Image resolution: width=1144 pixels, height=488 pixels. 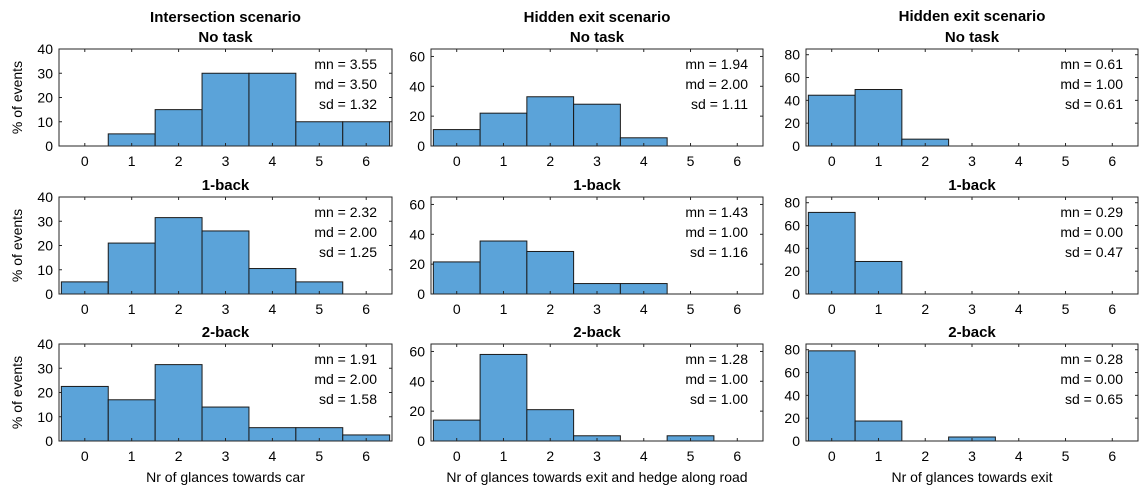 What do you see at coordinates (348, 252) in the screenshot?
I see `stats-annotation: sd = 1.25` at bounding box center [348, 252].